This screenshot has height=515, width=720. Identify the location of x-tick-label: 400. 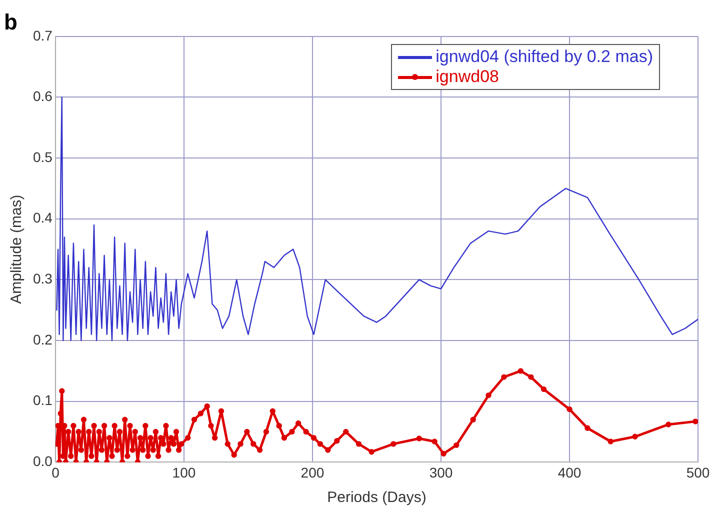
(570, 472).